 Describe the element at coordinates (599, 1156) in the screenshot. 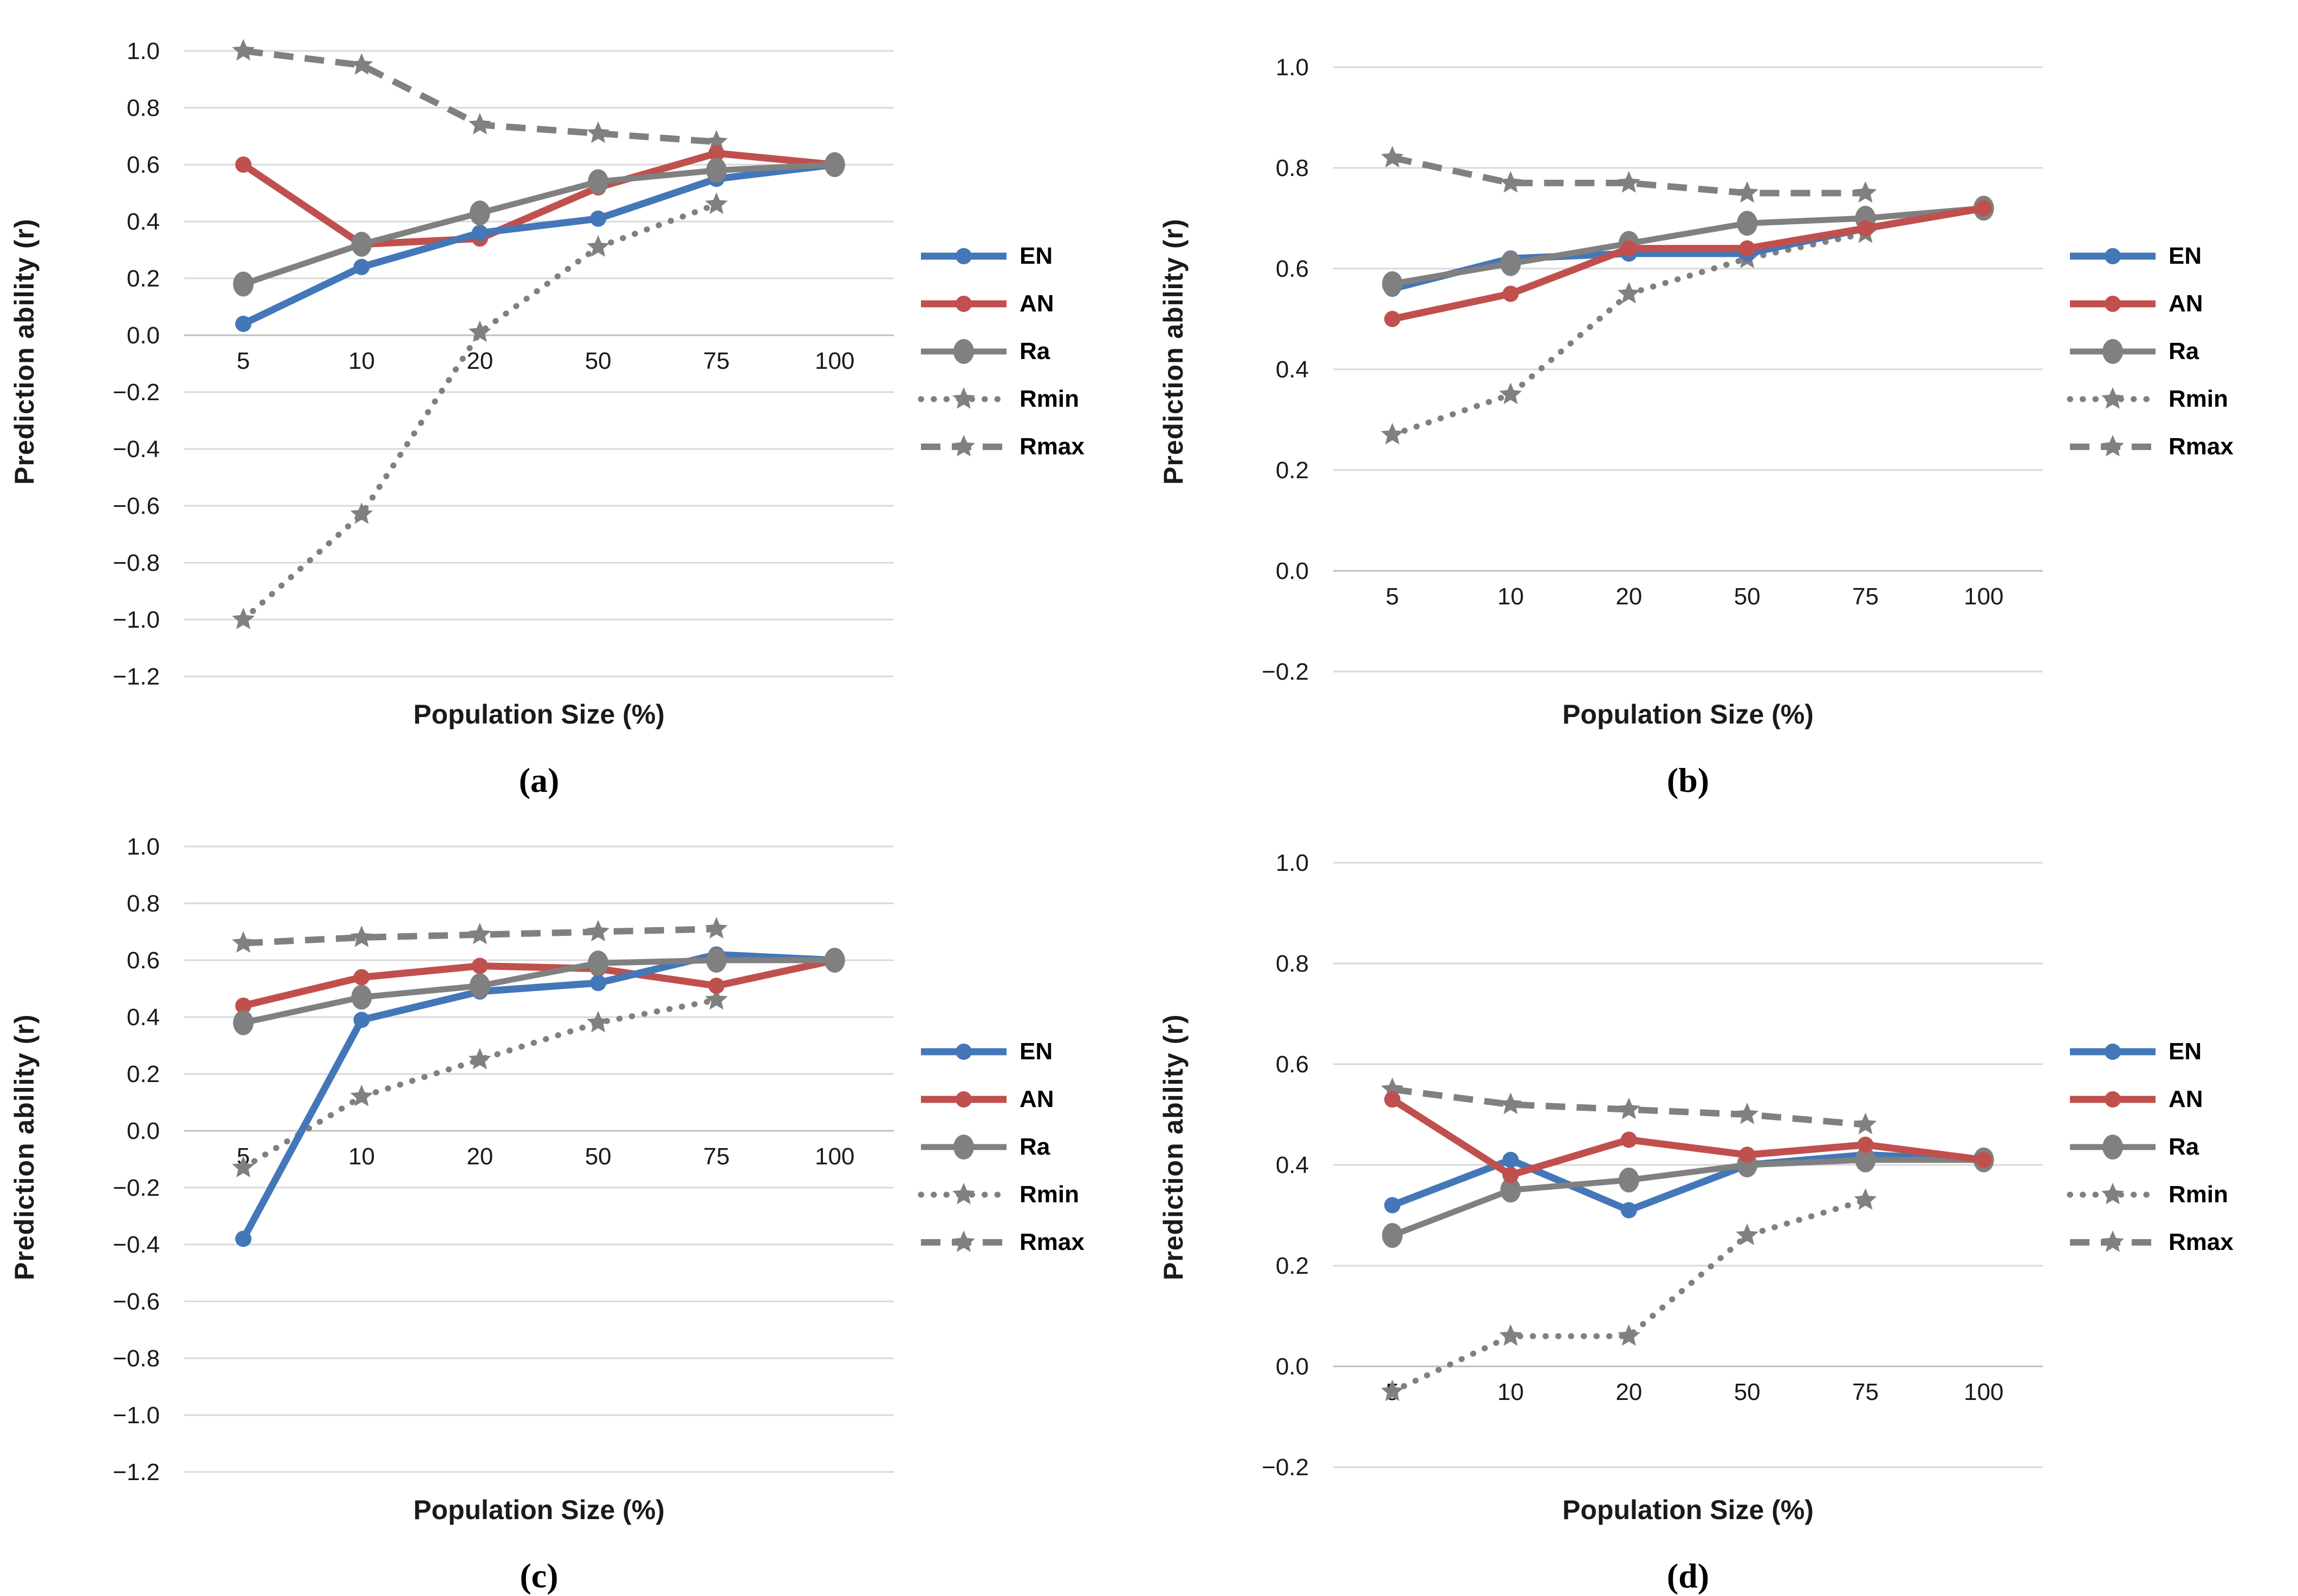

I see `x-tick-label: 50` at that location.